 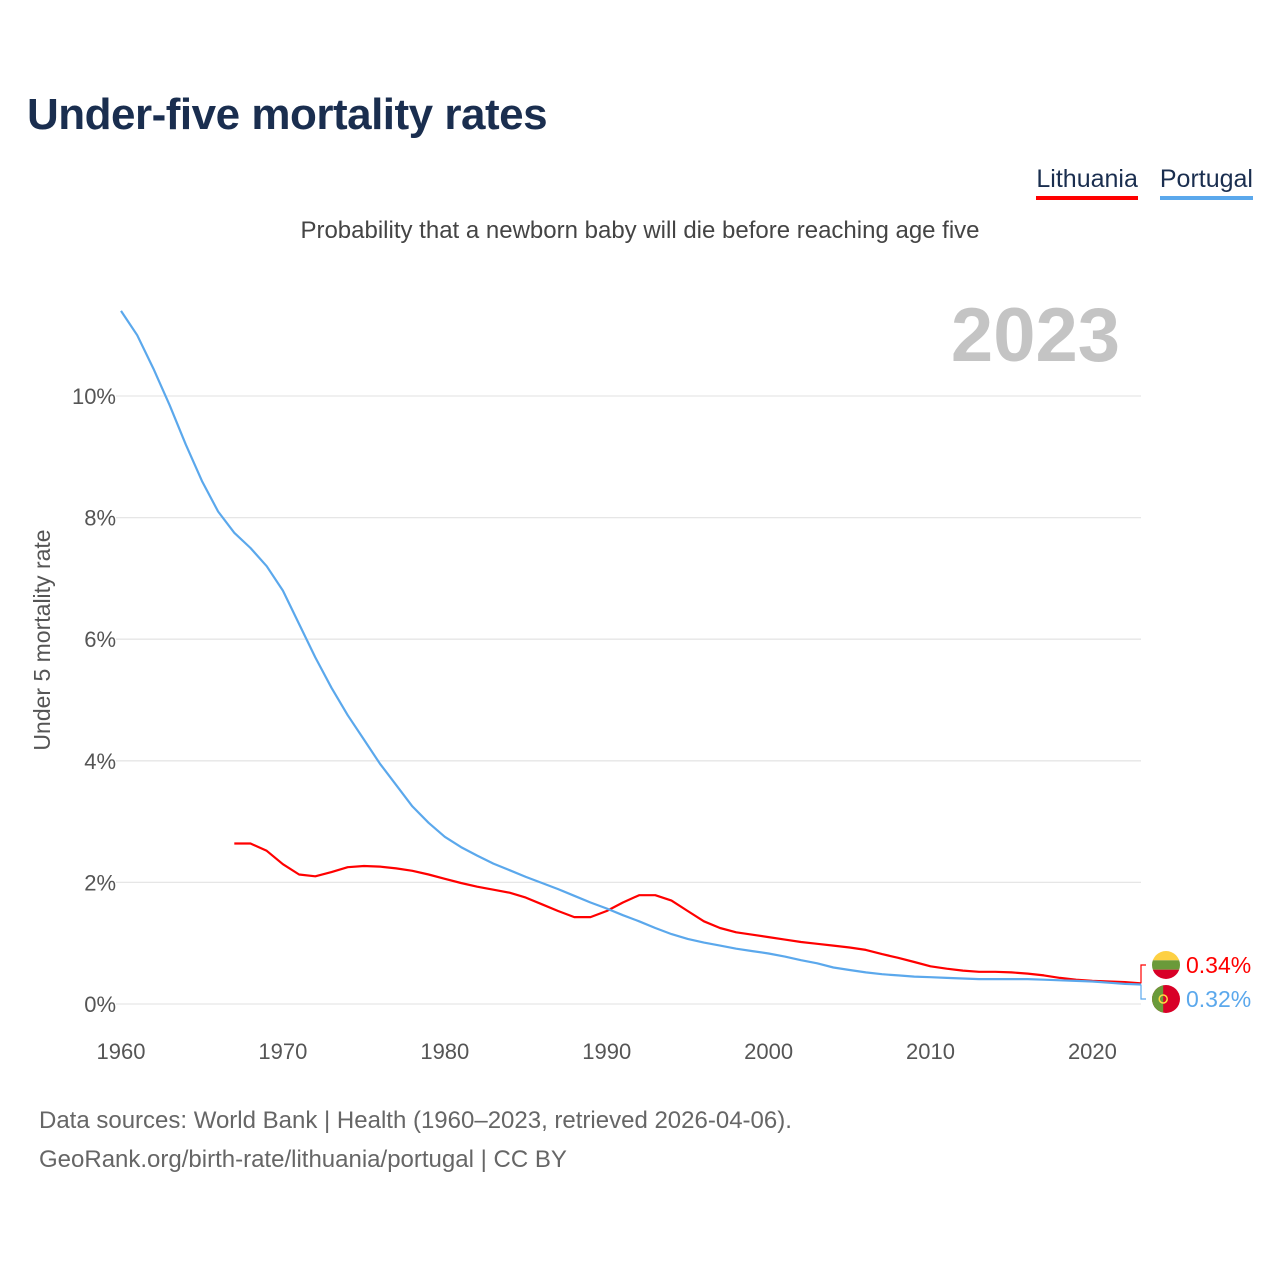 What do you see at coordinates (1218, 999) in the screenshot?
I see `end-value-label: 0.32%` at bounding box center [1218, 999].